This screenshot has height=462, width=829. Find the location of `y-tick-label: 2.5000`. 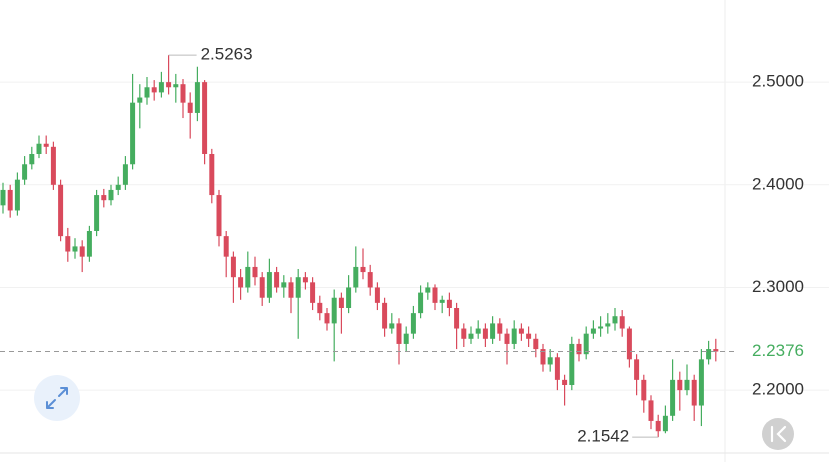

y-tick-label: 2.5000 is located at coordinates (778, 81).